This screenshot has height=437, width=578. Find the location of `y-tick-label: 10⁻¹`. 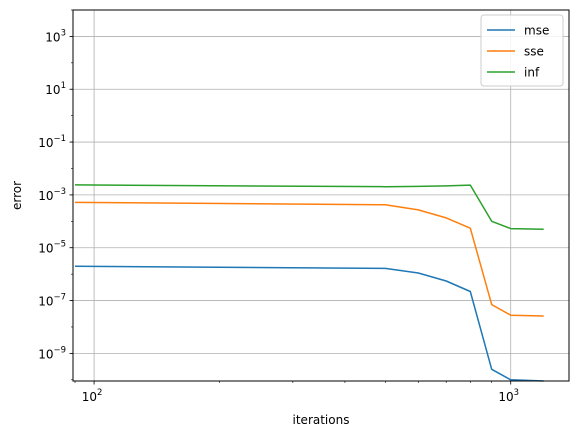

y-tick-label: 10⁻¹ is located at coordinates (52, 142).